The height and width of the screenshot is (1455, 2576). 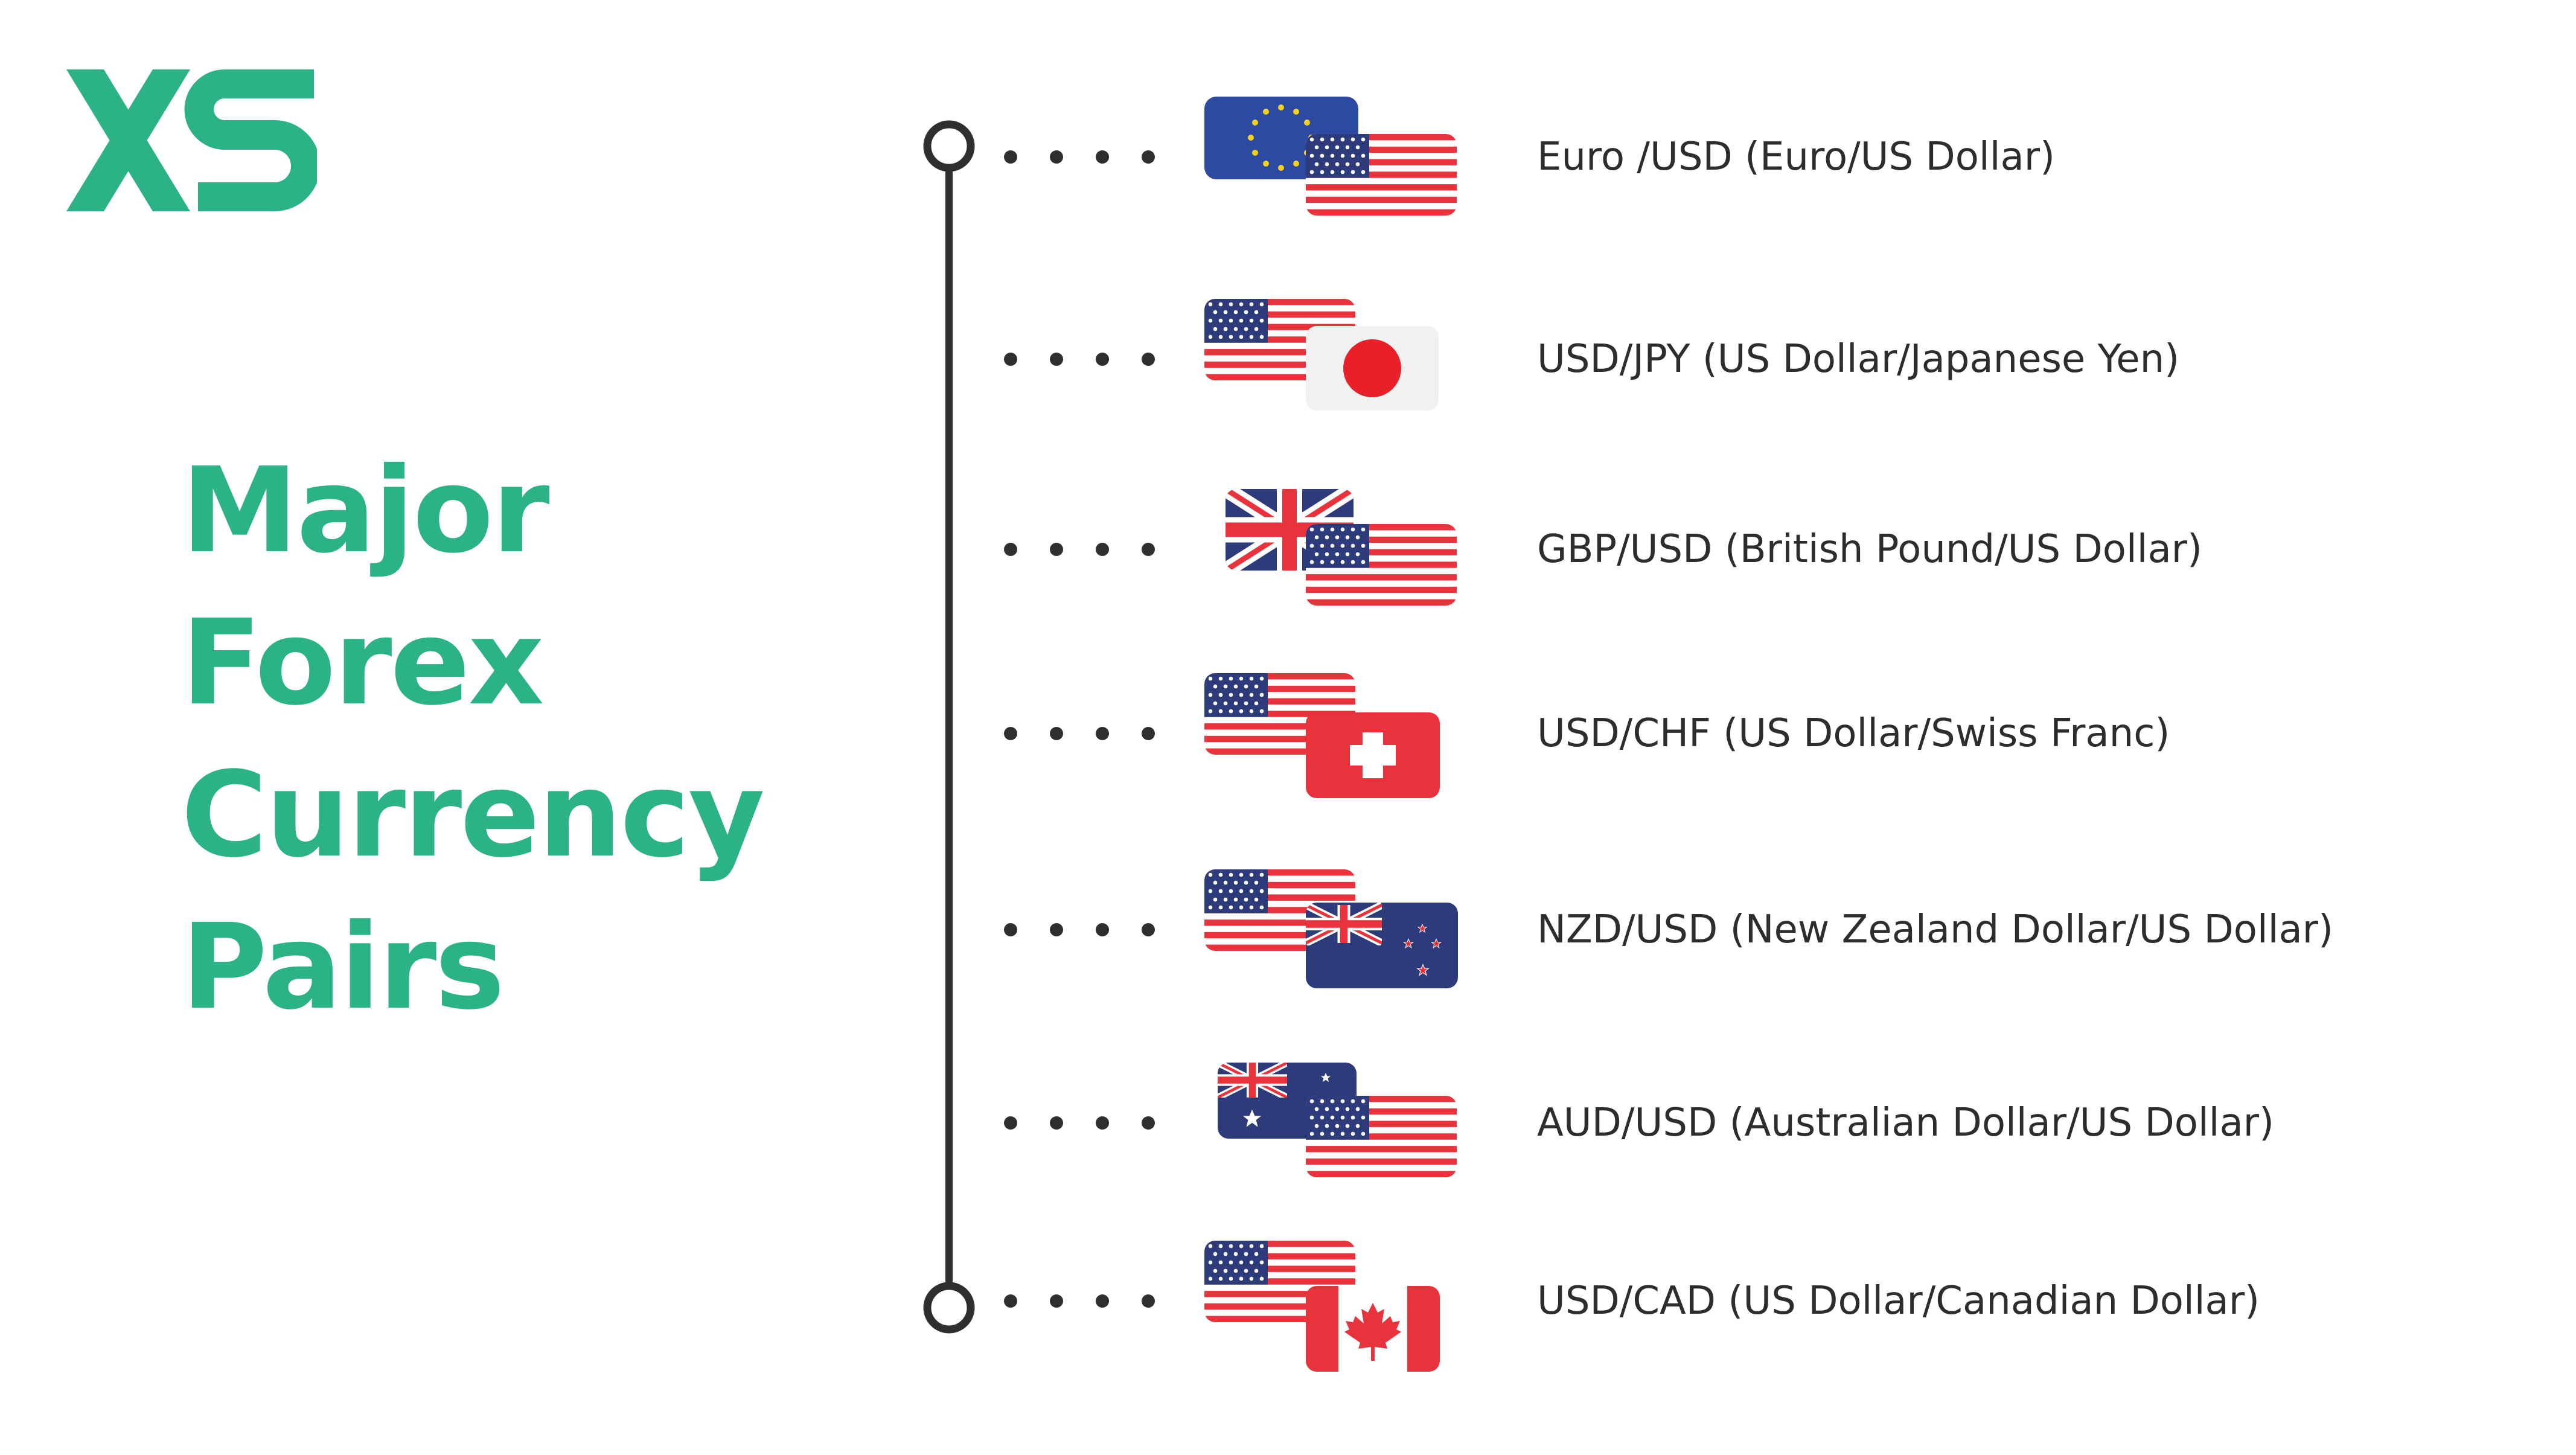 I want to click on pair-row-gbpusd: GBP/USD (British Pound/US Dollar), so click(x=1288, y=549).